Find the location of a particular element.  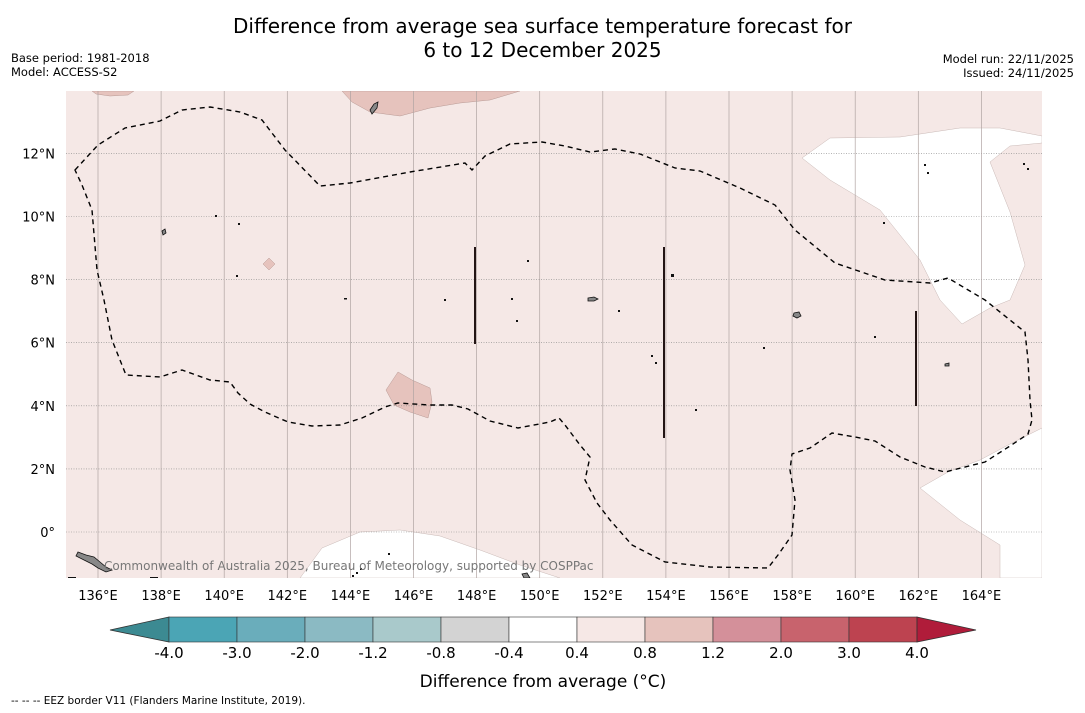

near-average-region-east is located at coordinates (921, 226).